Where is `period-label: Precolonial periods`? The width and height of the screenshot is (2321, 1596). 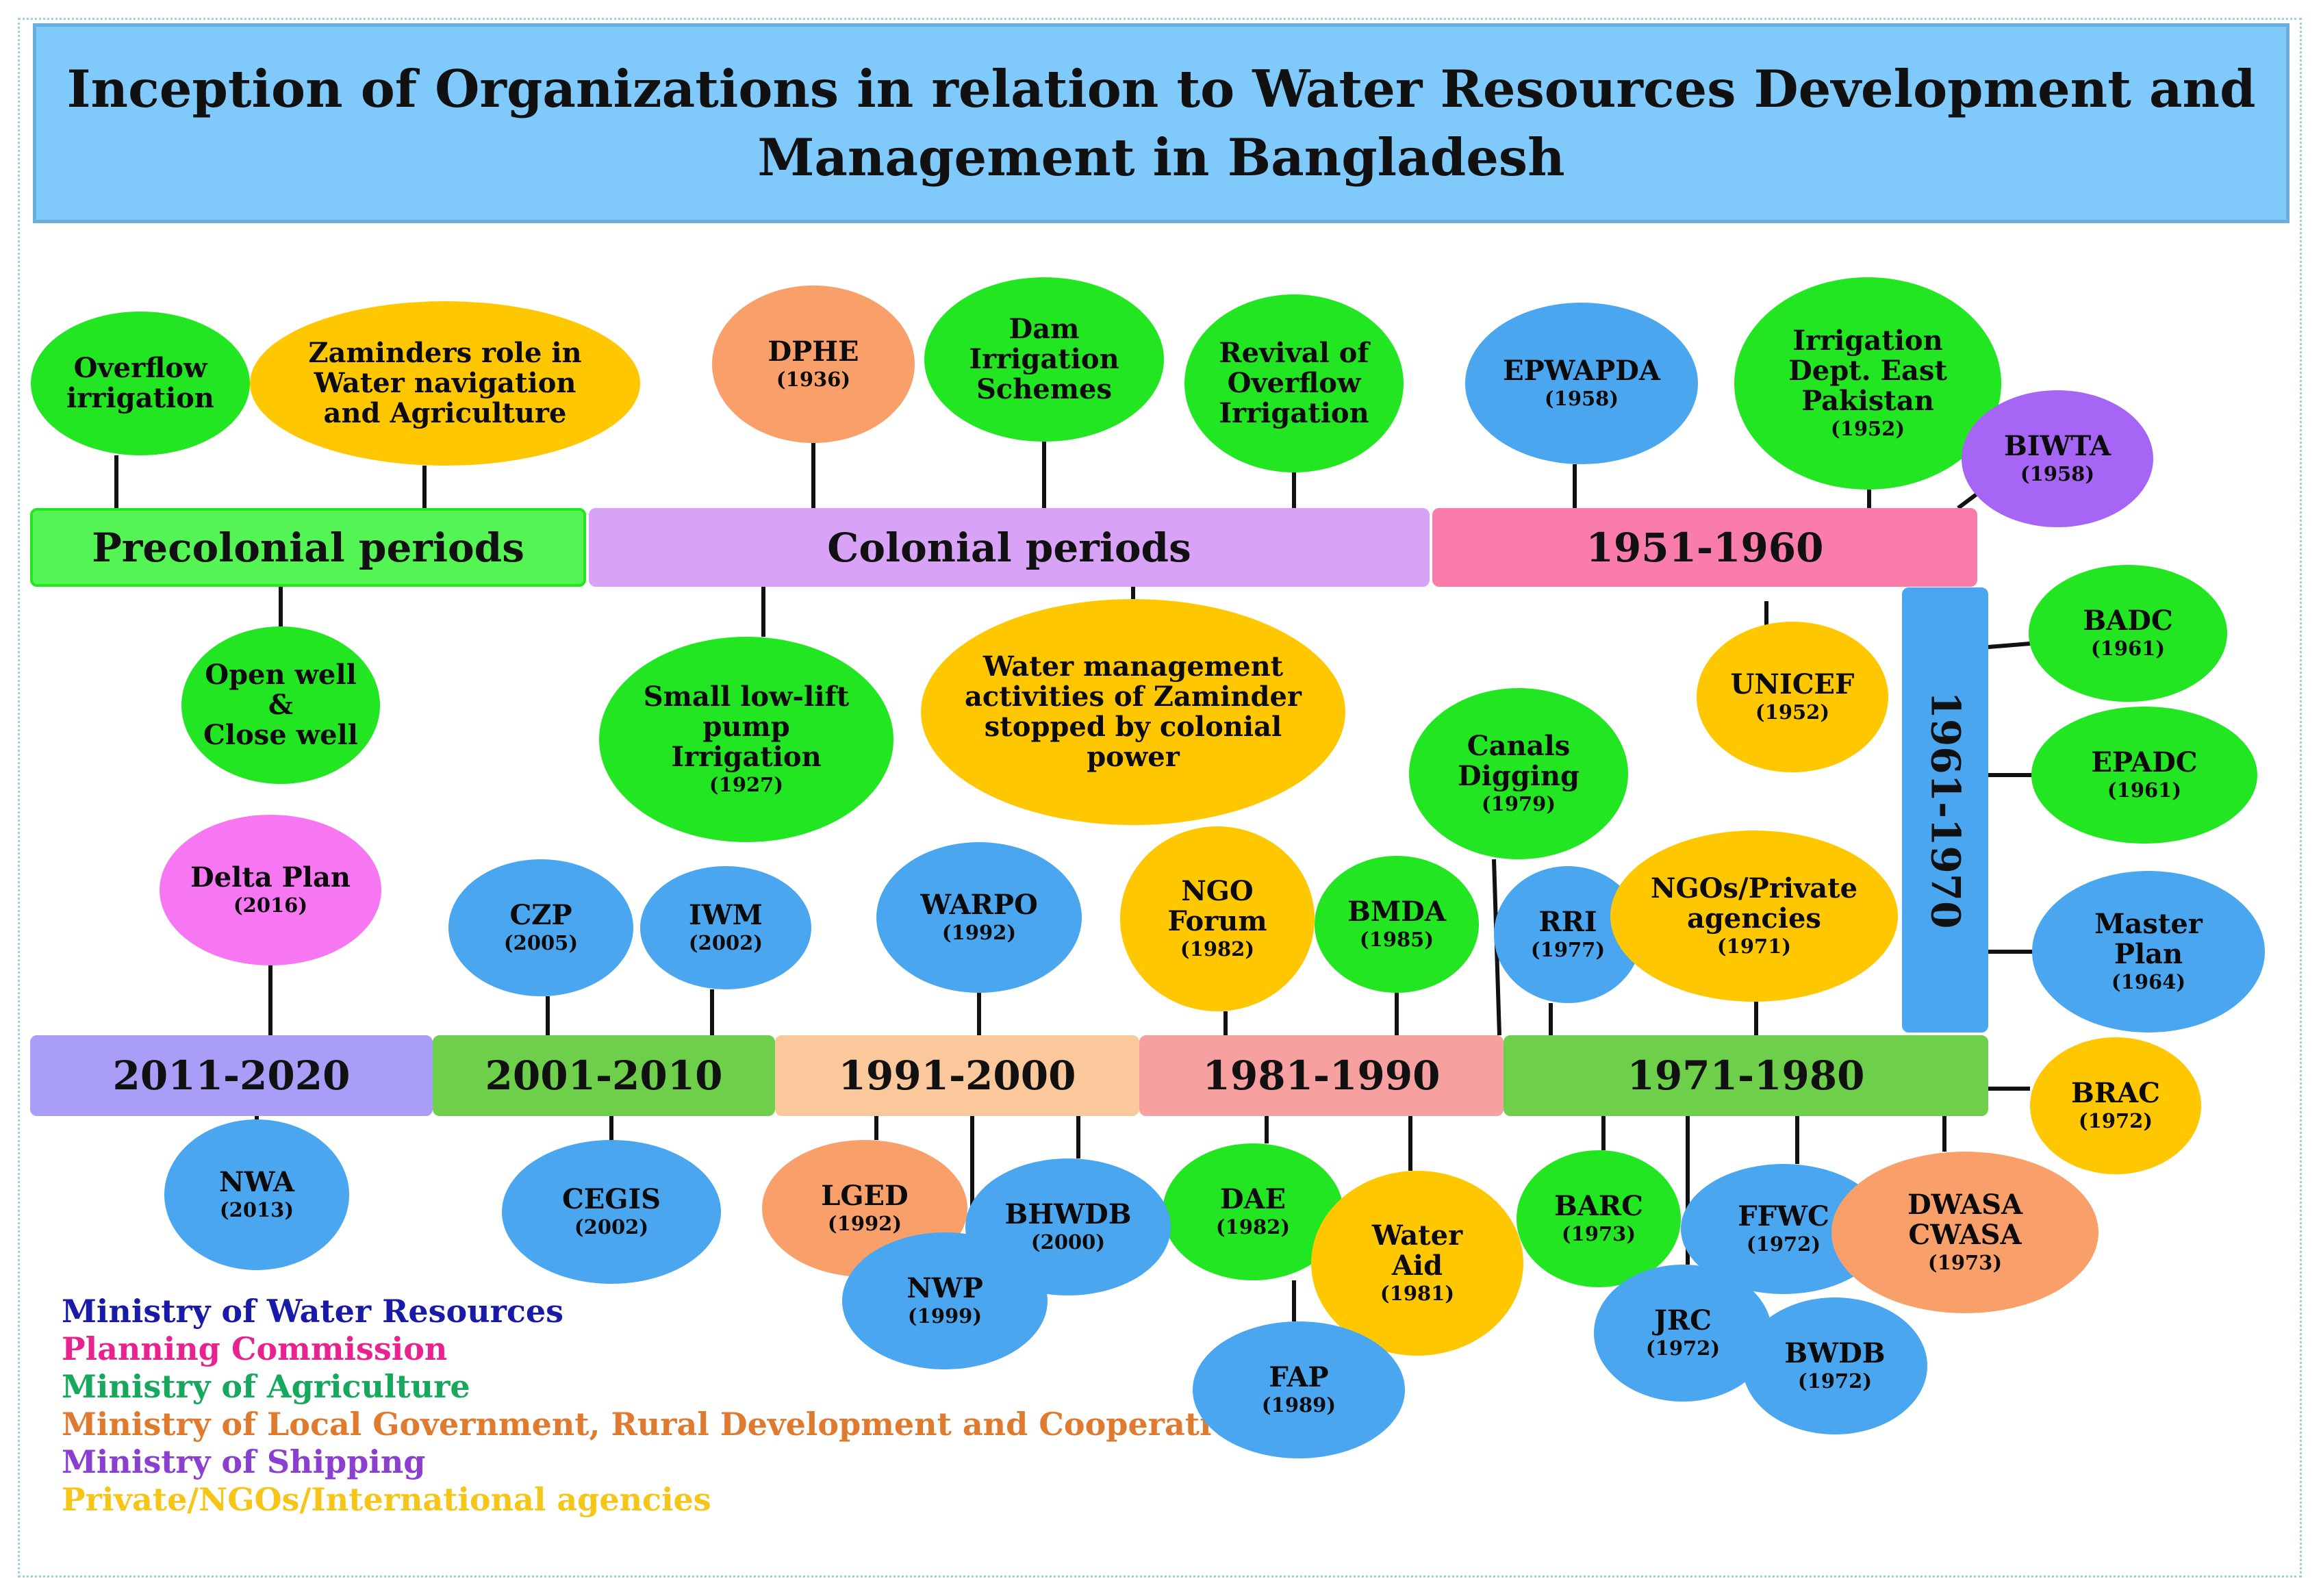
period-label: Precolonial periods is located at coordinates (308, 547).